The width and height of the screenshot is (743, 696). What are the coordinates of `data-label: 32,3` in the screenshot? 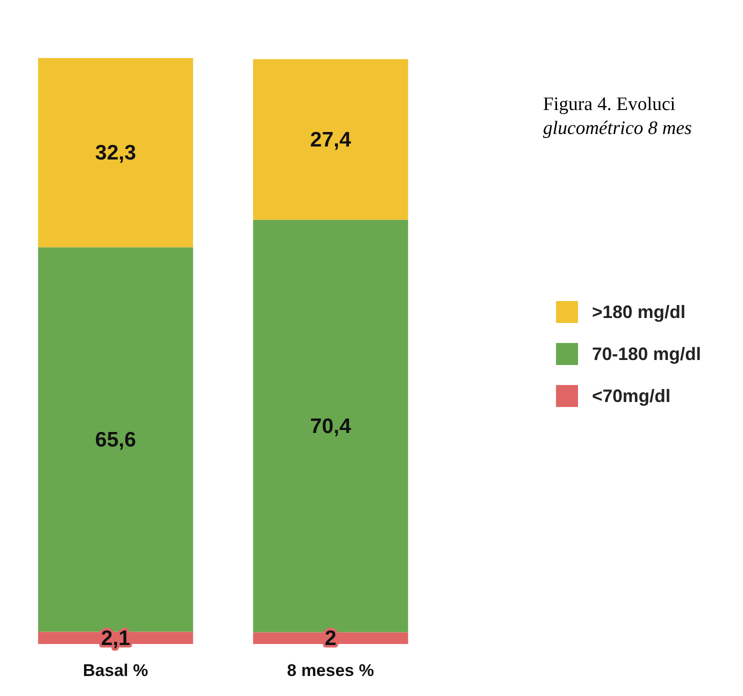 It's located at (115, 153).